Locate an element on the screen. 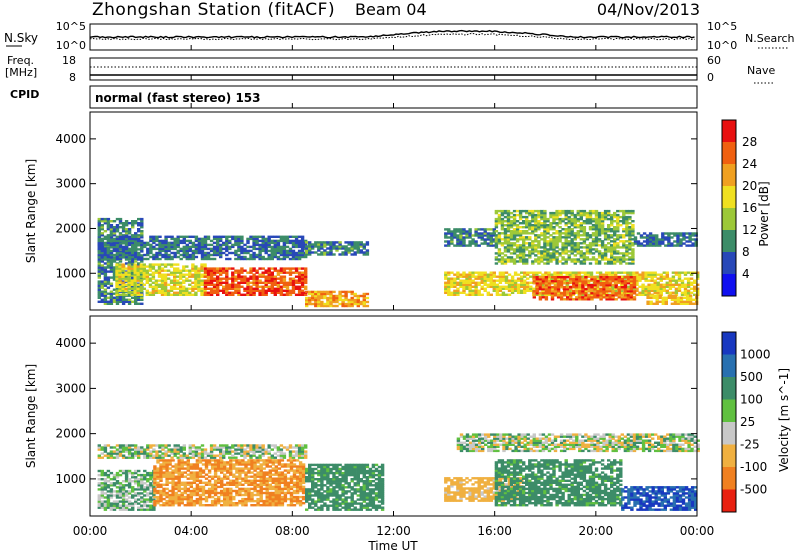  velocity-colorbar-tick-5: 100 is located at coordinates (751, 400).